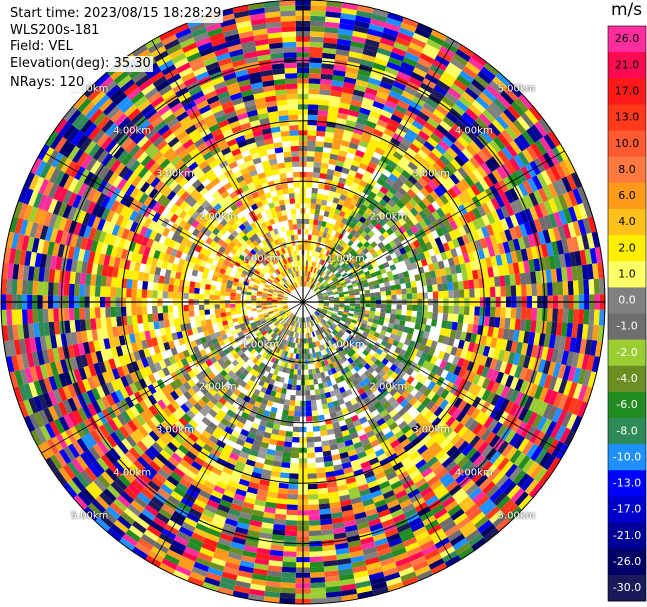 The image size is (647, 607). Describe the element at coordinates (48, 83) in the screenshot. I see `nrays-text: NRays: 120` at that location.